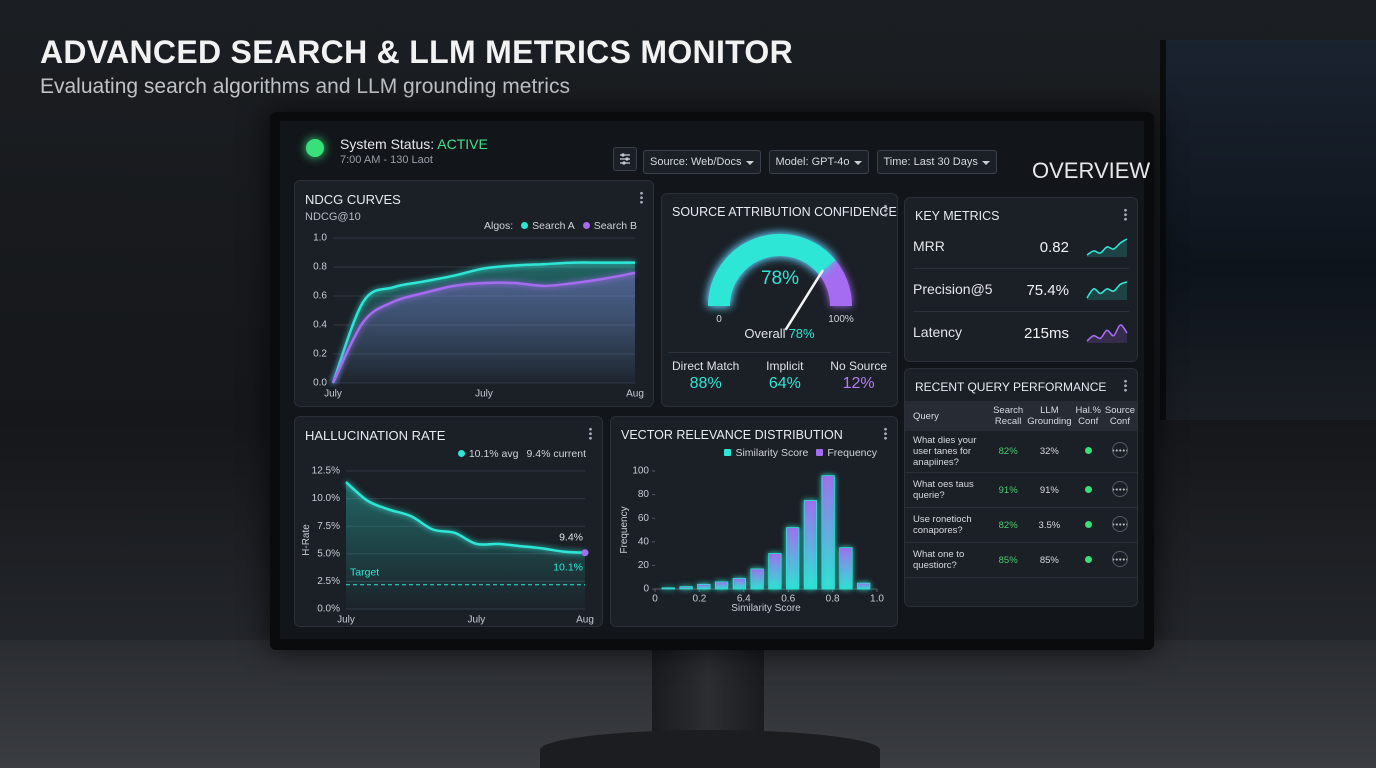  Describe the element at coordinates (386, 160) in the screenshot. I see `status-time: 7:00 AM - 130 Laot` at that location.